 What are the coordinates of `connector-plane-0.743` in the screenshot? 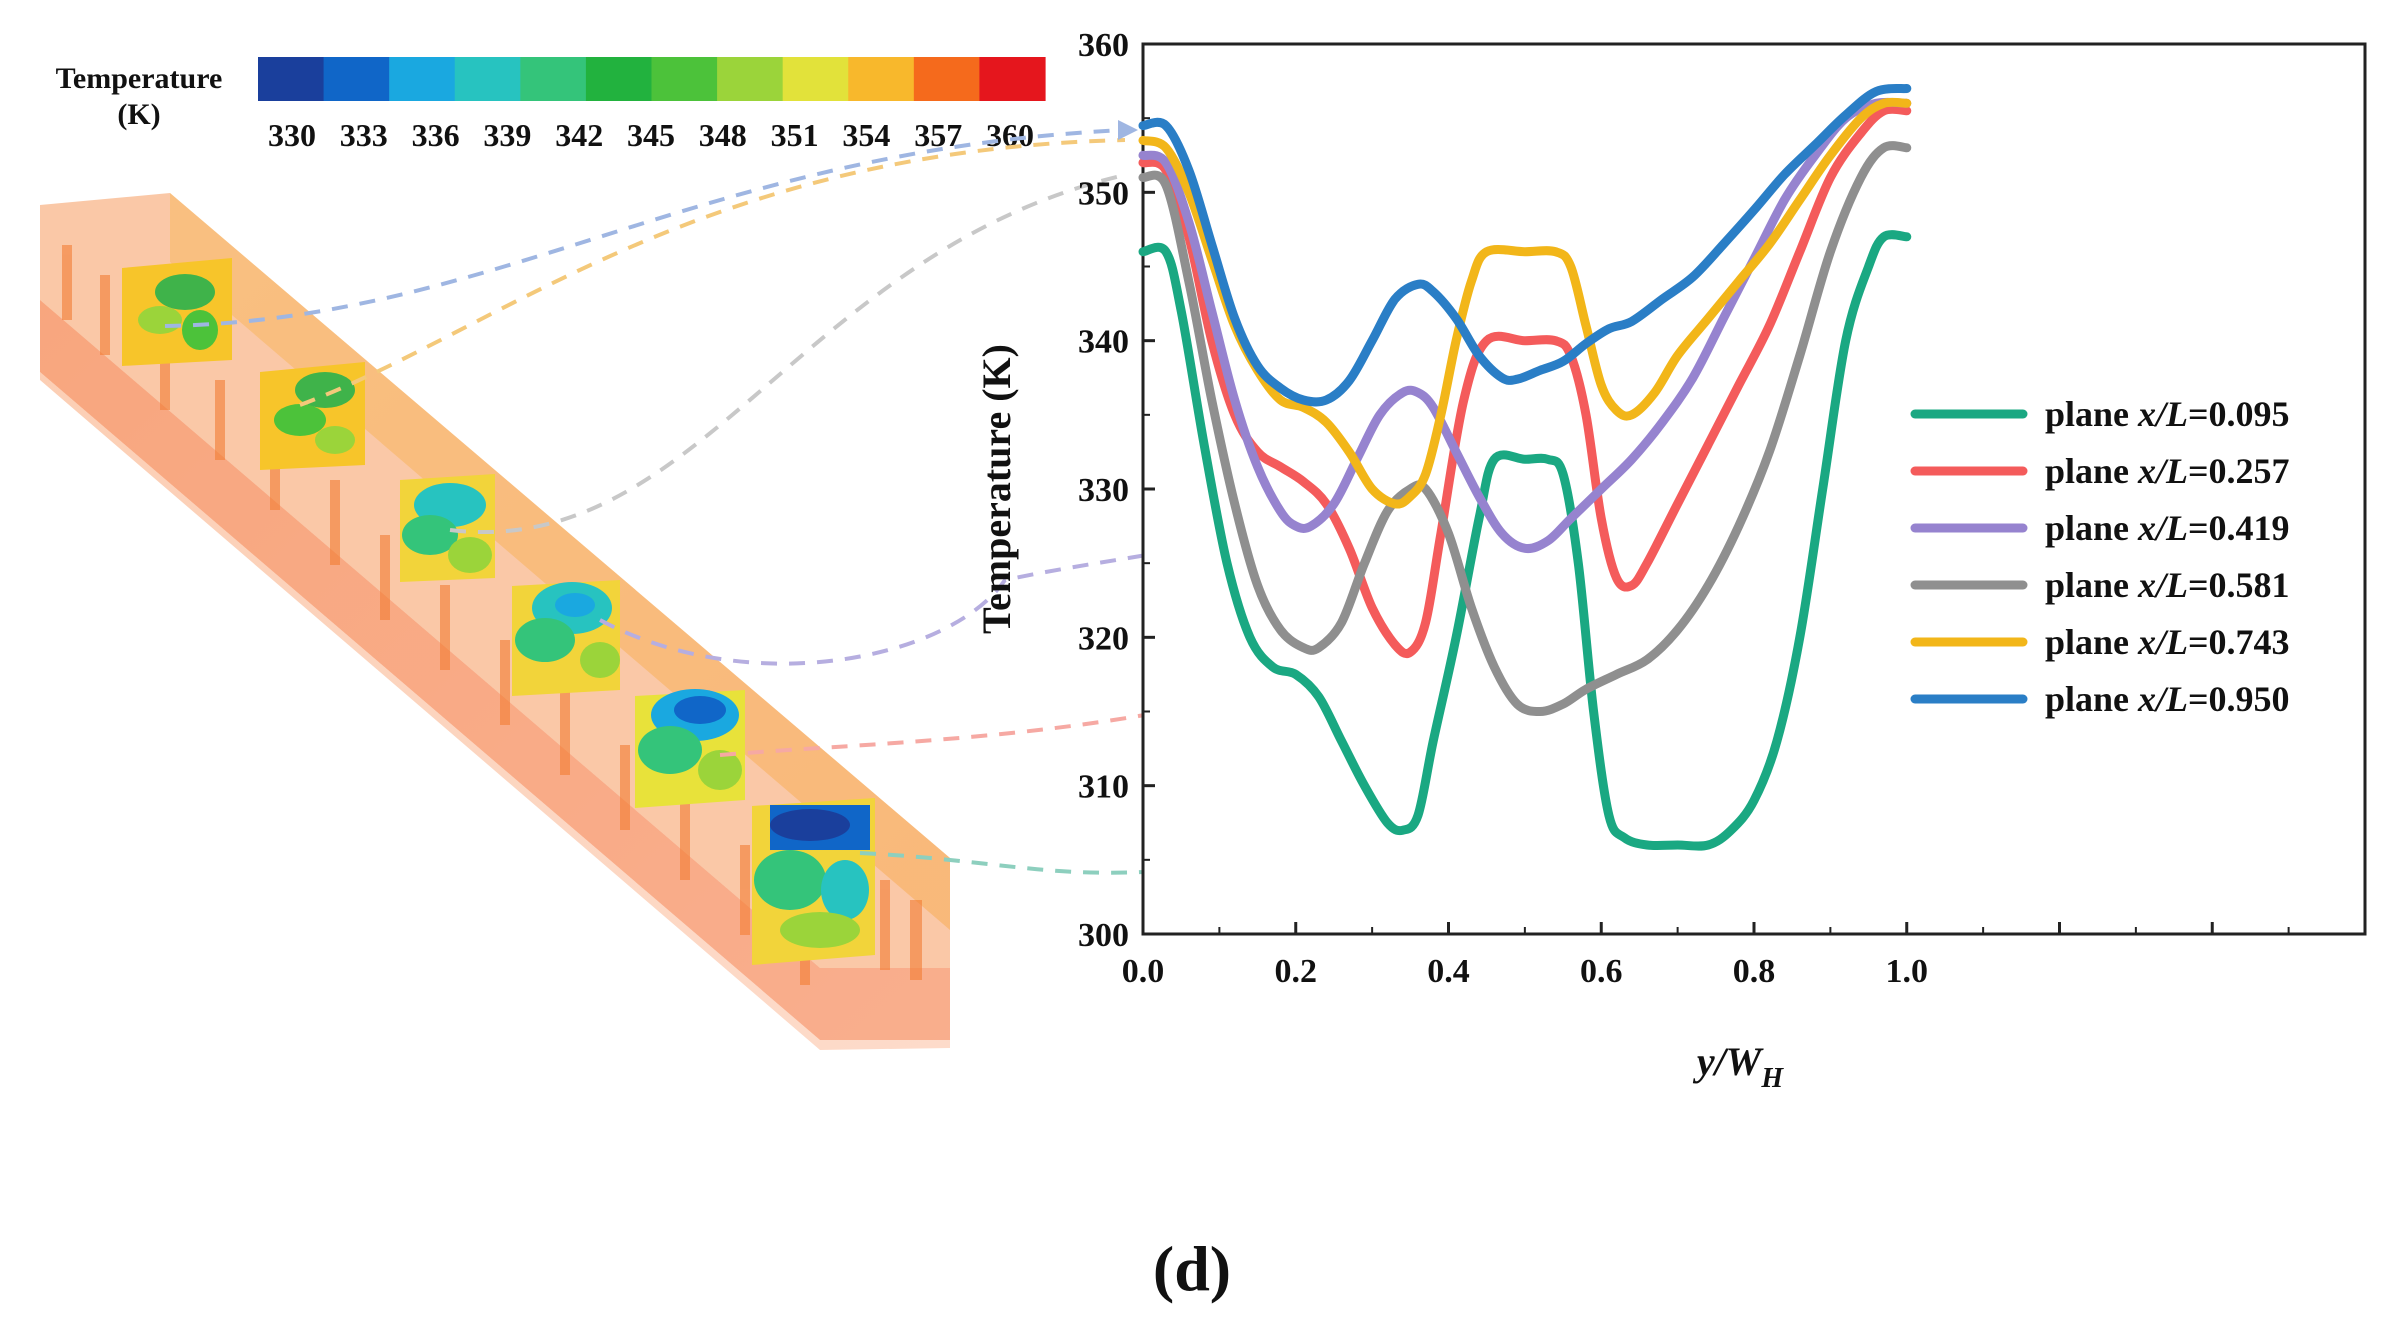 It's located at (712, 272).